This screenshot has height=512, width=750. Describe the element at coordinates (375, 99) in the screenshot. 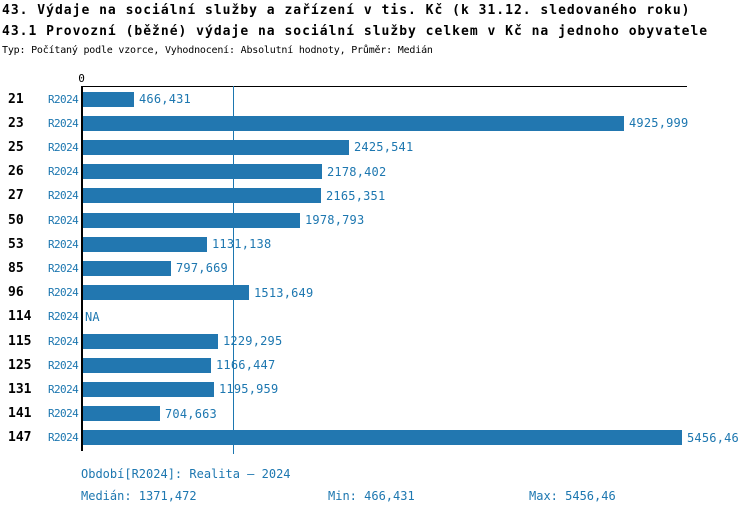

I see `chart-row: 21 R2024 466,431` at that location.